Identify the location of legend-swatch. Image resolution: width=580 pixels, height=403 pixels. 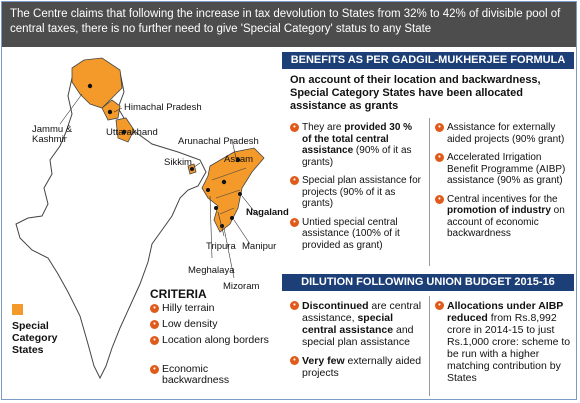
(17, 309).